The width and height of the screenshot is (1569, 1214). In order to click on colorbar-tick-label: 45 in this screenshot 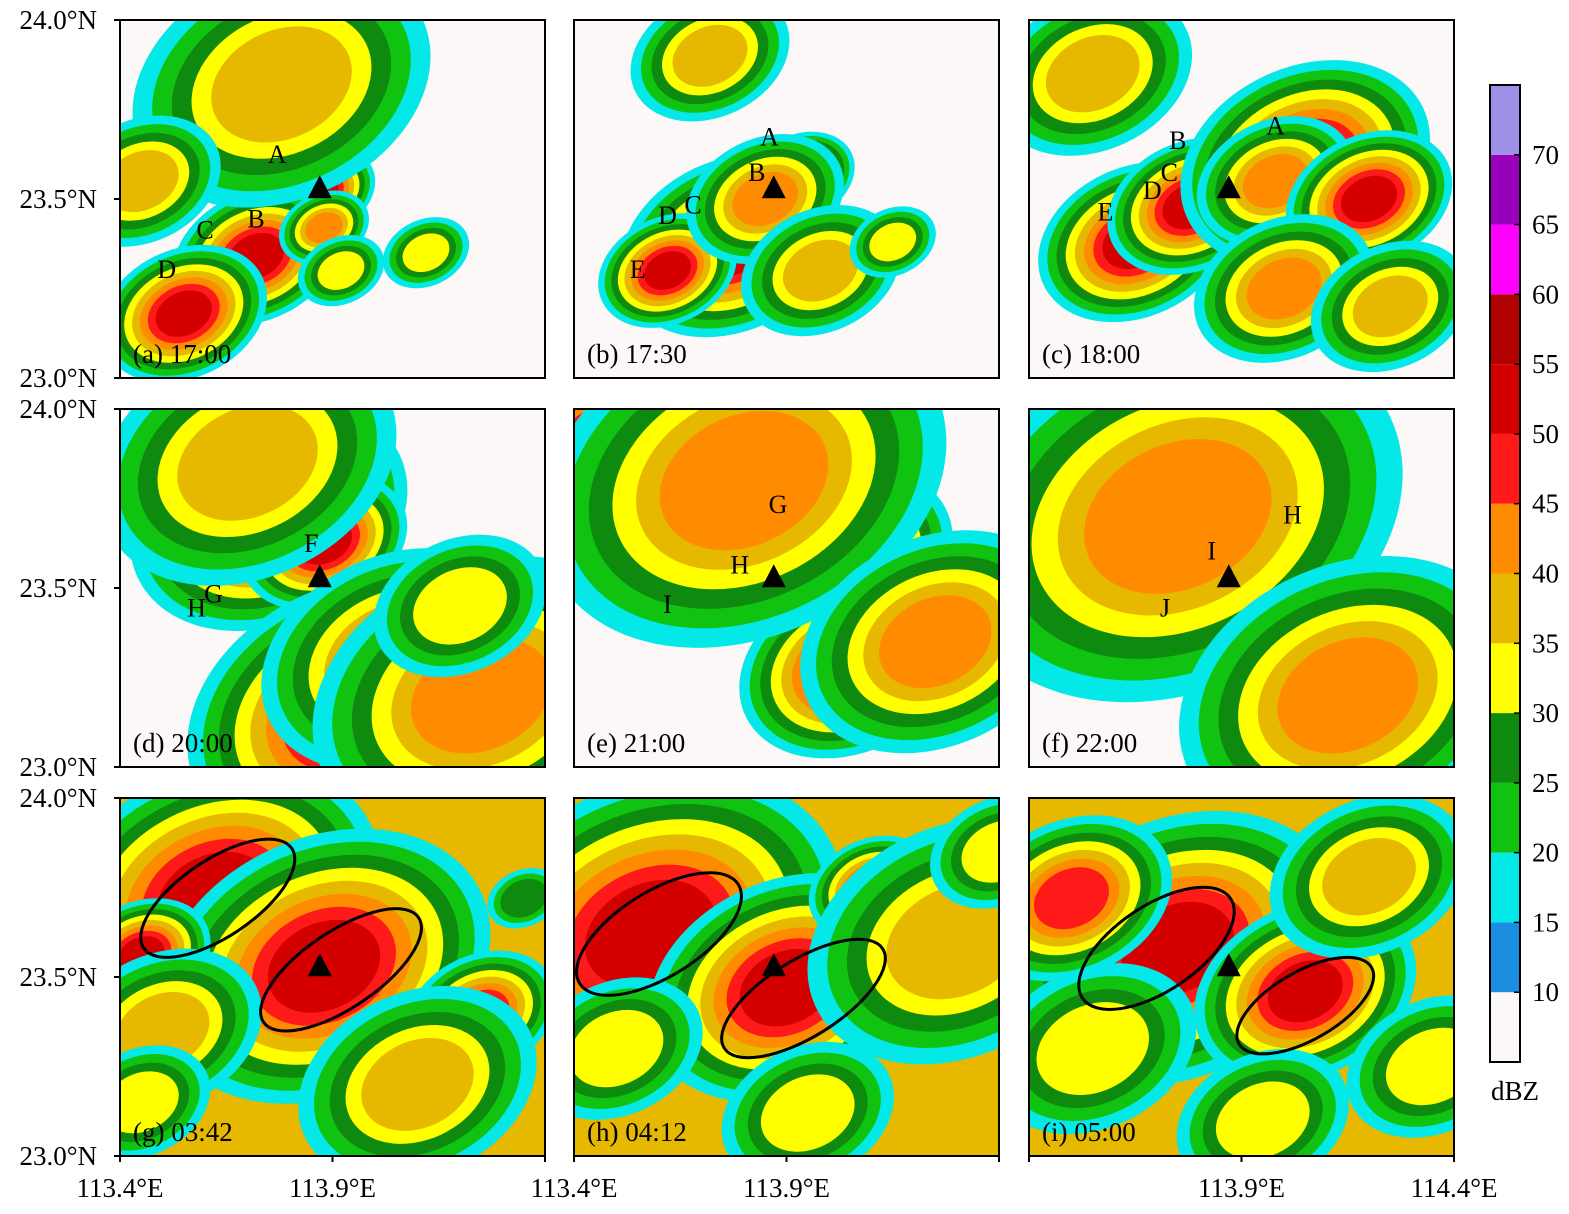, I will do `click(1545, 504)`.